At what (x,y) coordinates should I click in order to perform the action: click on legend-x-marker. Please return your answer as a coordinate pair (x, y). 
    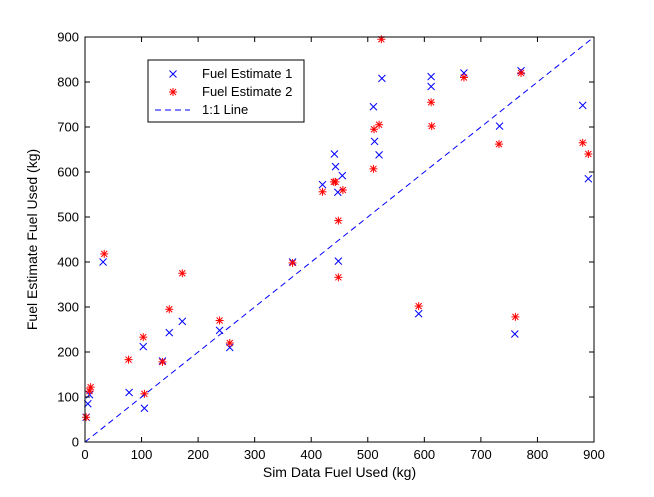
    Looking at the image, I should click on (173, 74).